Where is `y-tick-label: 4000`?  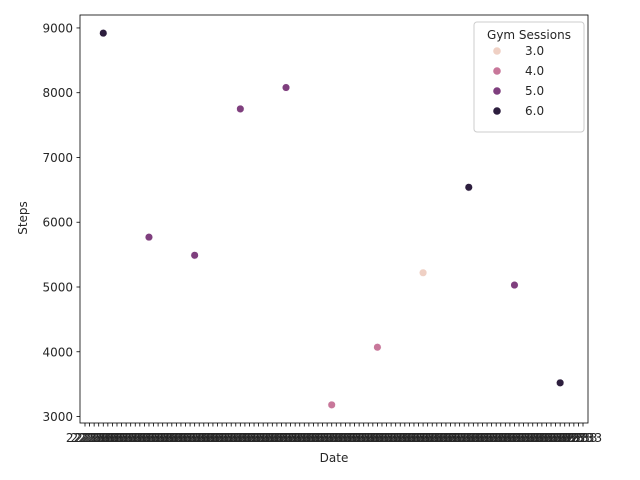
y-tick-label: 4000 is located at coordinates (57, 352).